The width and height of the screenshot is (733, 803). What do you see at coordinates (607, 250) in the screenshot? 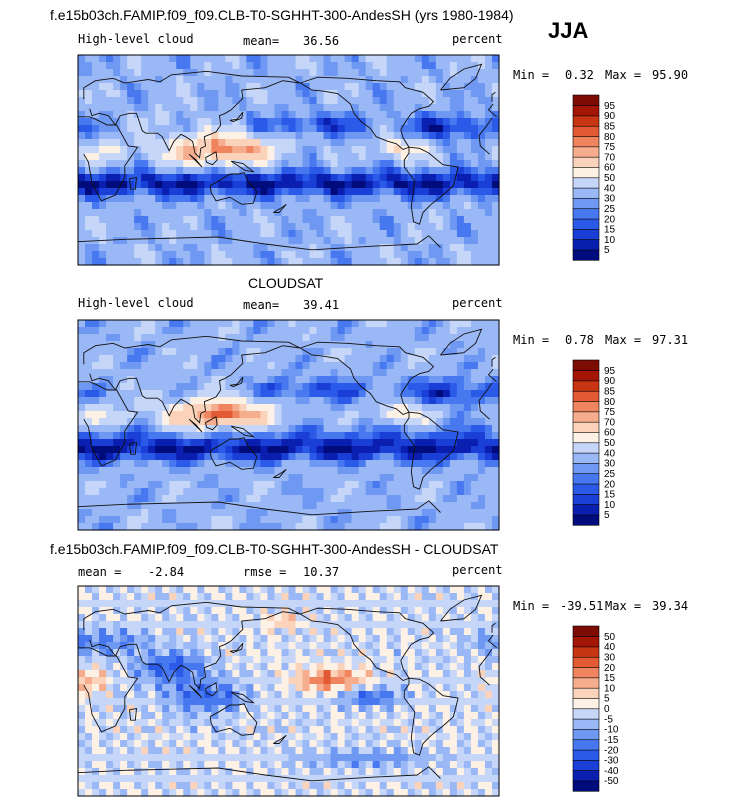
I see `colorbar-label: 5` at bounding box center [607, 250].